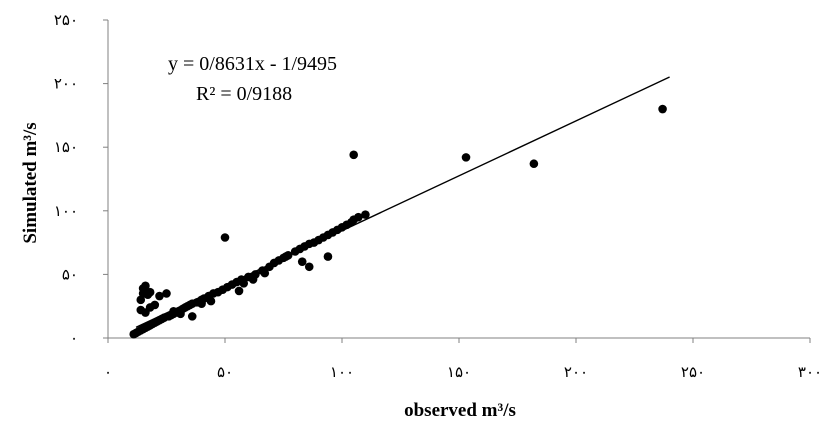  Describe the element at coordinates (70, 275) in the screenshot. I see `y-tick-label: ۵۰` at that location.